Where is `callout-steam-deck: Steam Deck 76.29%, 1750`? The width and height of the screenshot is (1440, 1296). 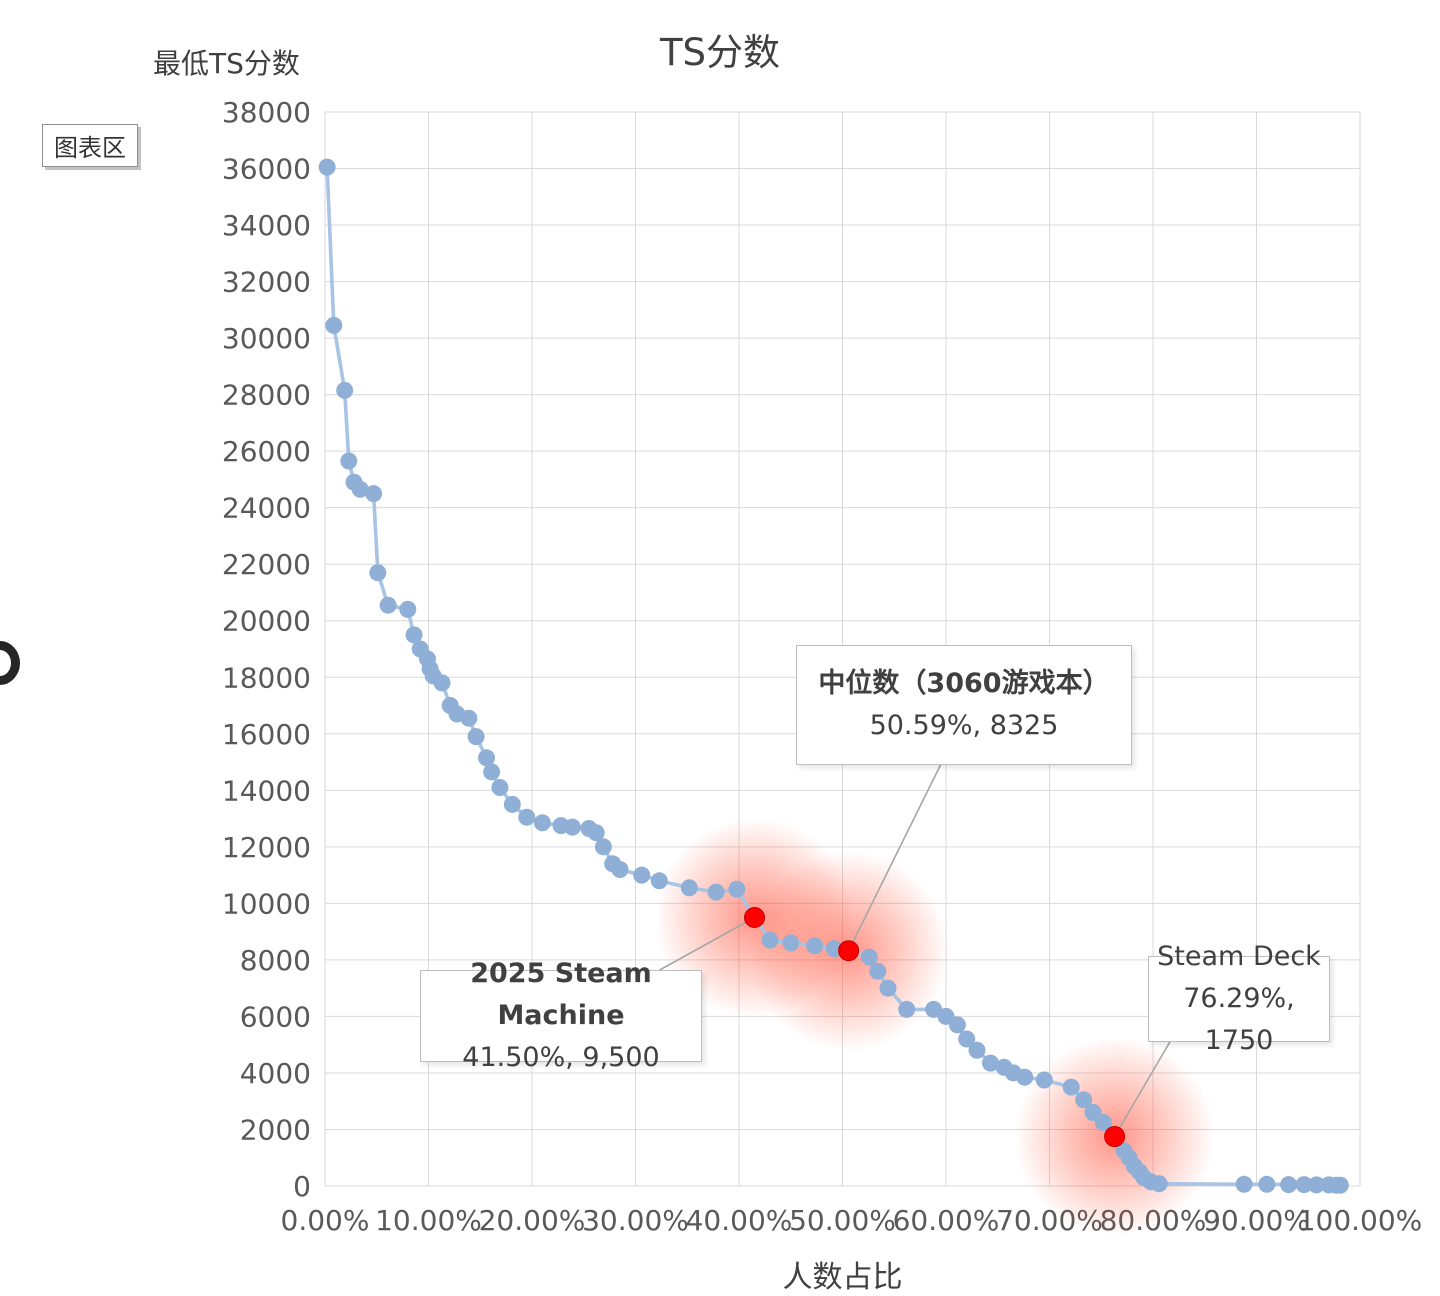
callout-steam-deck: Steam Deck 76.29%, 1750 is located at coordinates (1239, 998).